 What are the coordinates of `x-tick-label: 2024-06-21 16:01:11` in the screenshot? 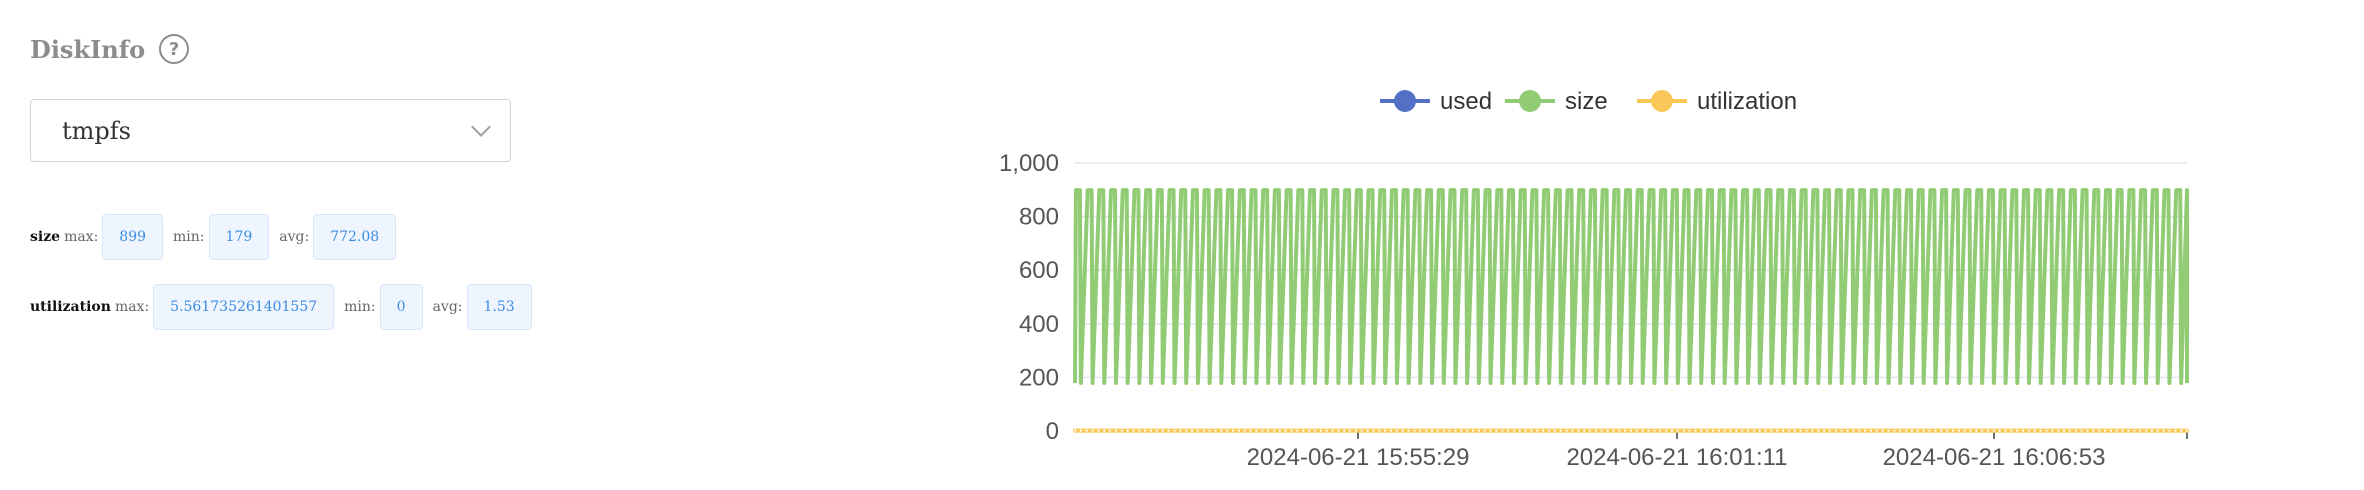 It's located at (1676, 457).